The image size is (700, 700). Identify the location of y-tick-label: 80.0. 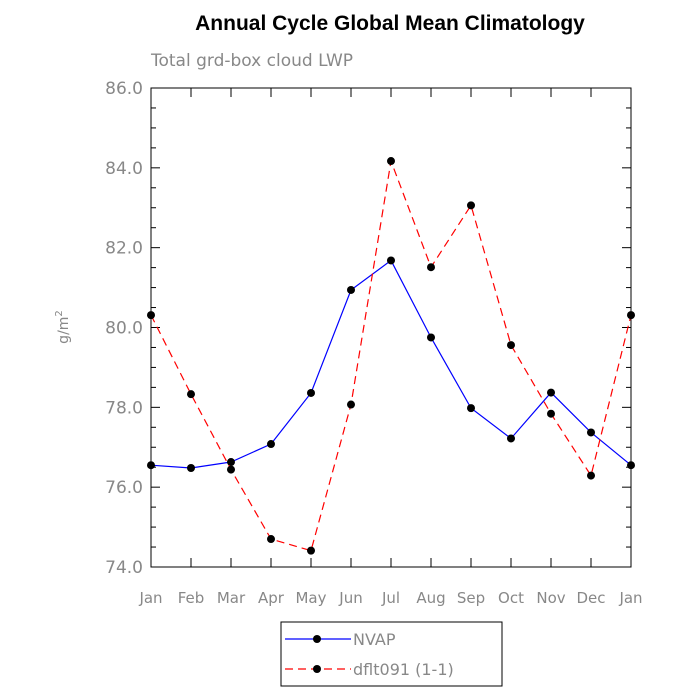
(124, 329).